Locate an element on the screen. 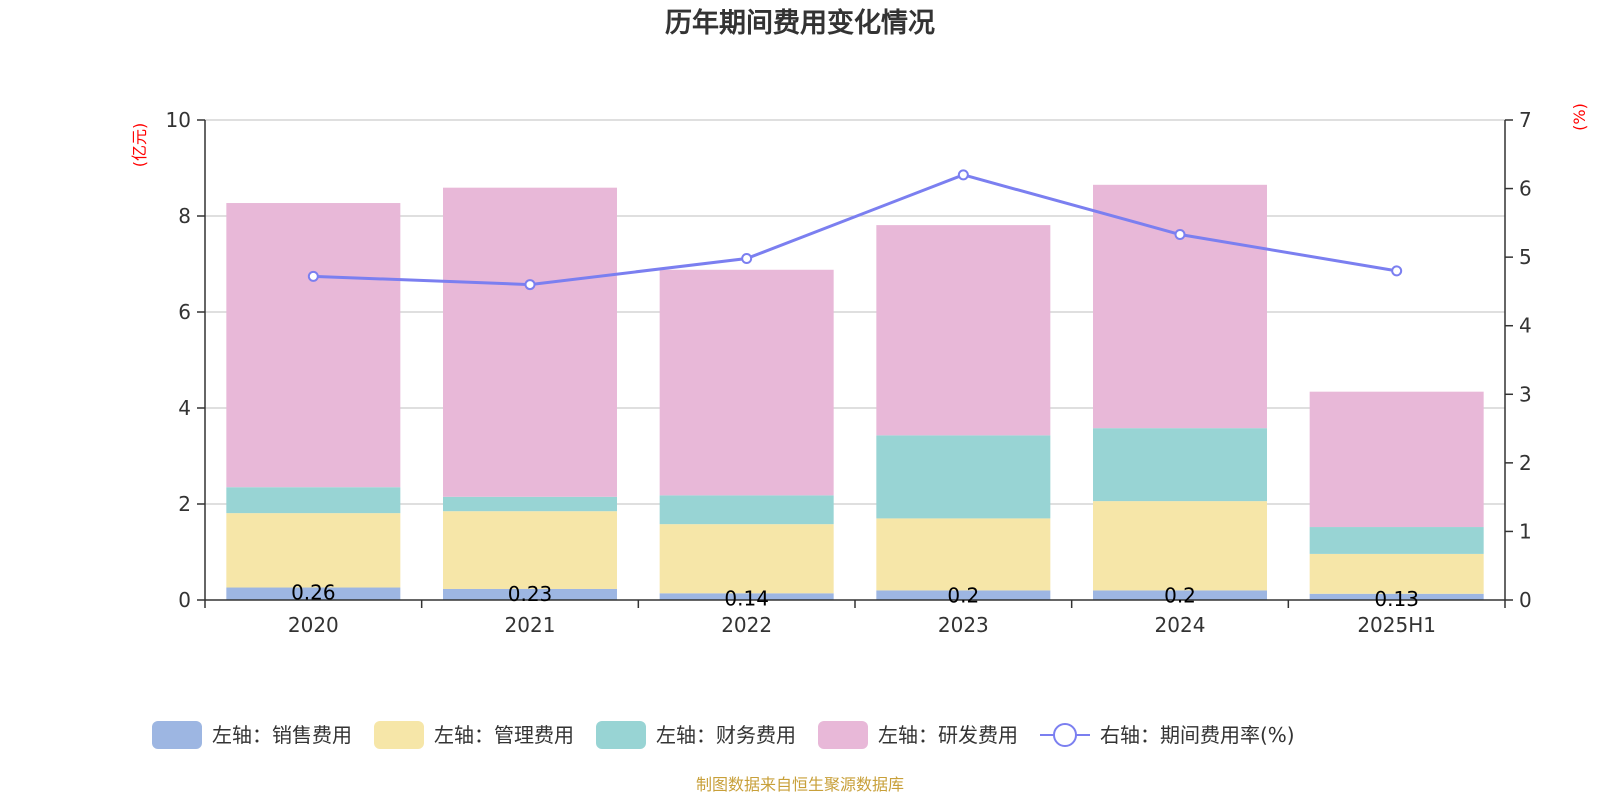 Image resolution: width=1600 pixels, height=800 pixels. data-label: 0.26 is located at coordinates (313, 593).